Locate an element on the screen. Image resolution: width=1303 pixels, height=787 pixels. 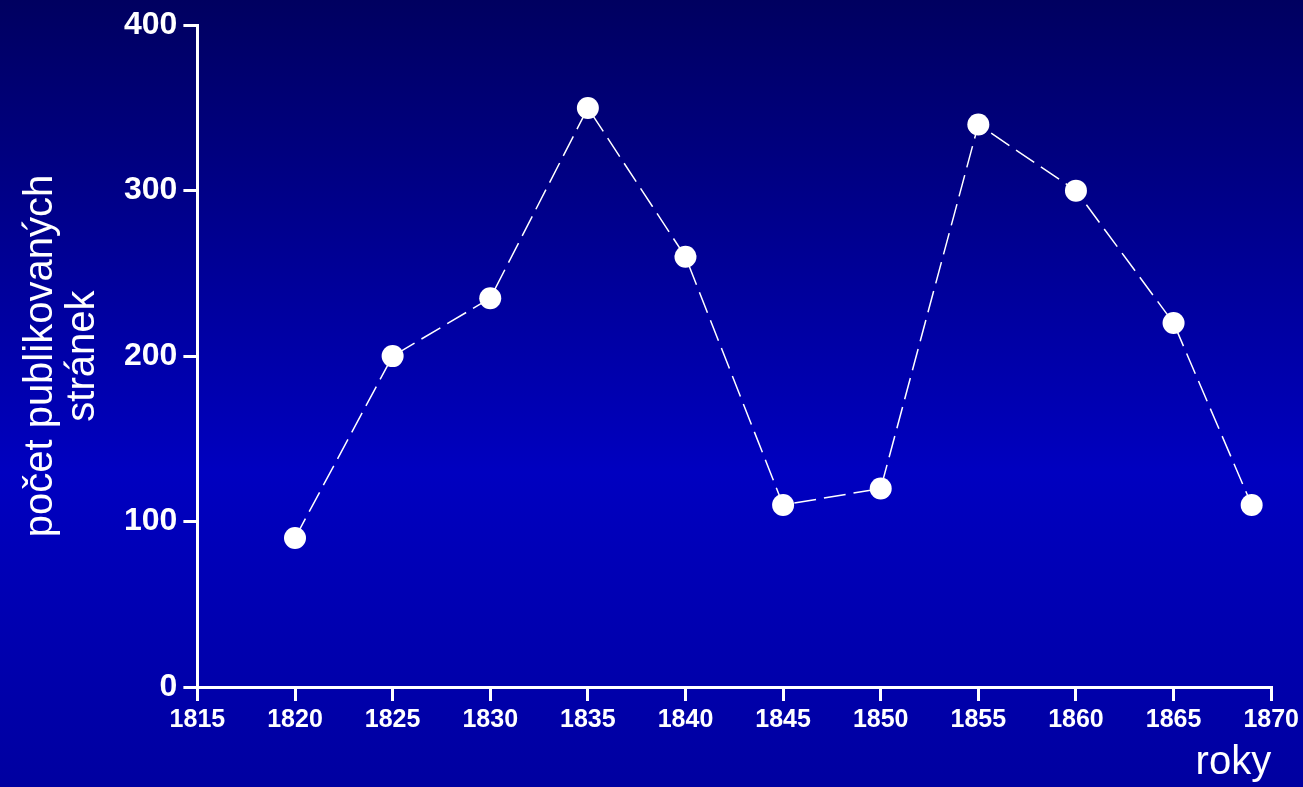
x-tick-label: 1815 is located at coordinates (197, 717).